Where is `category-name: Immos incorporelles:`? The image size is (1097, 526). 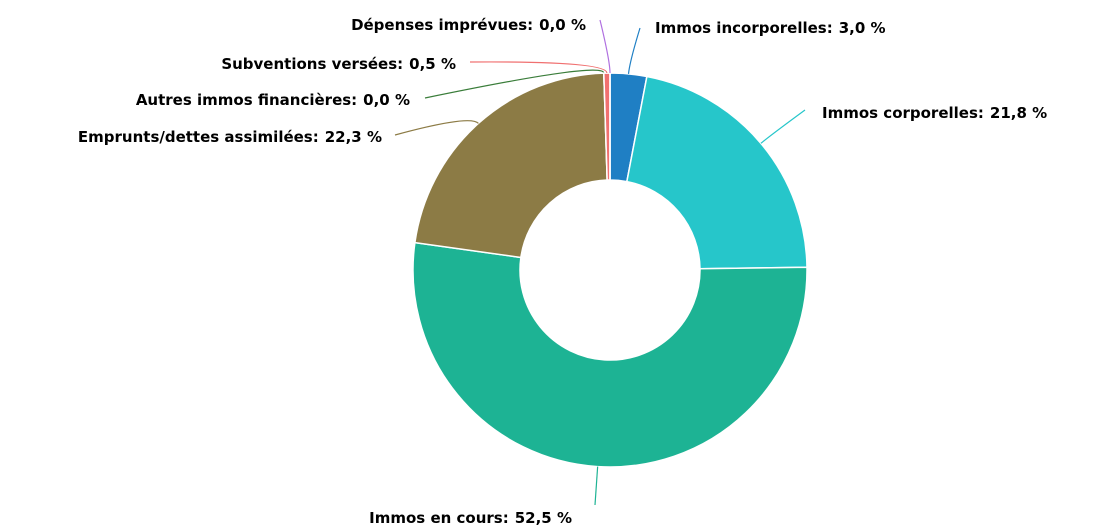 category-name: Immos incorporelles: is located at coordinates (744, 28).